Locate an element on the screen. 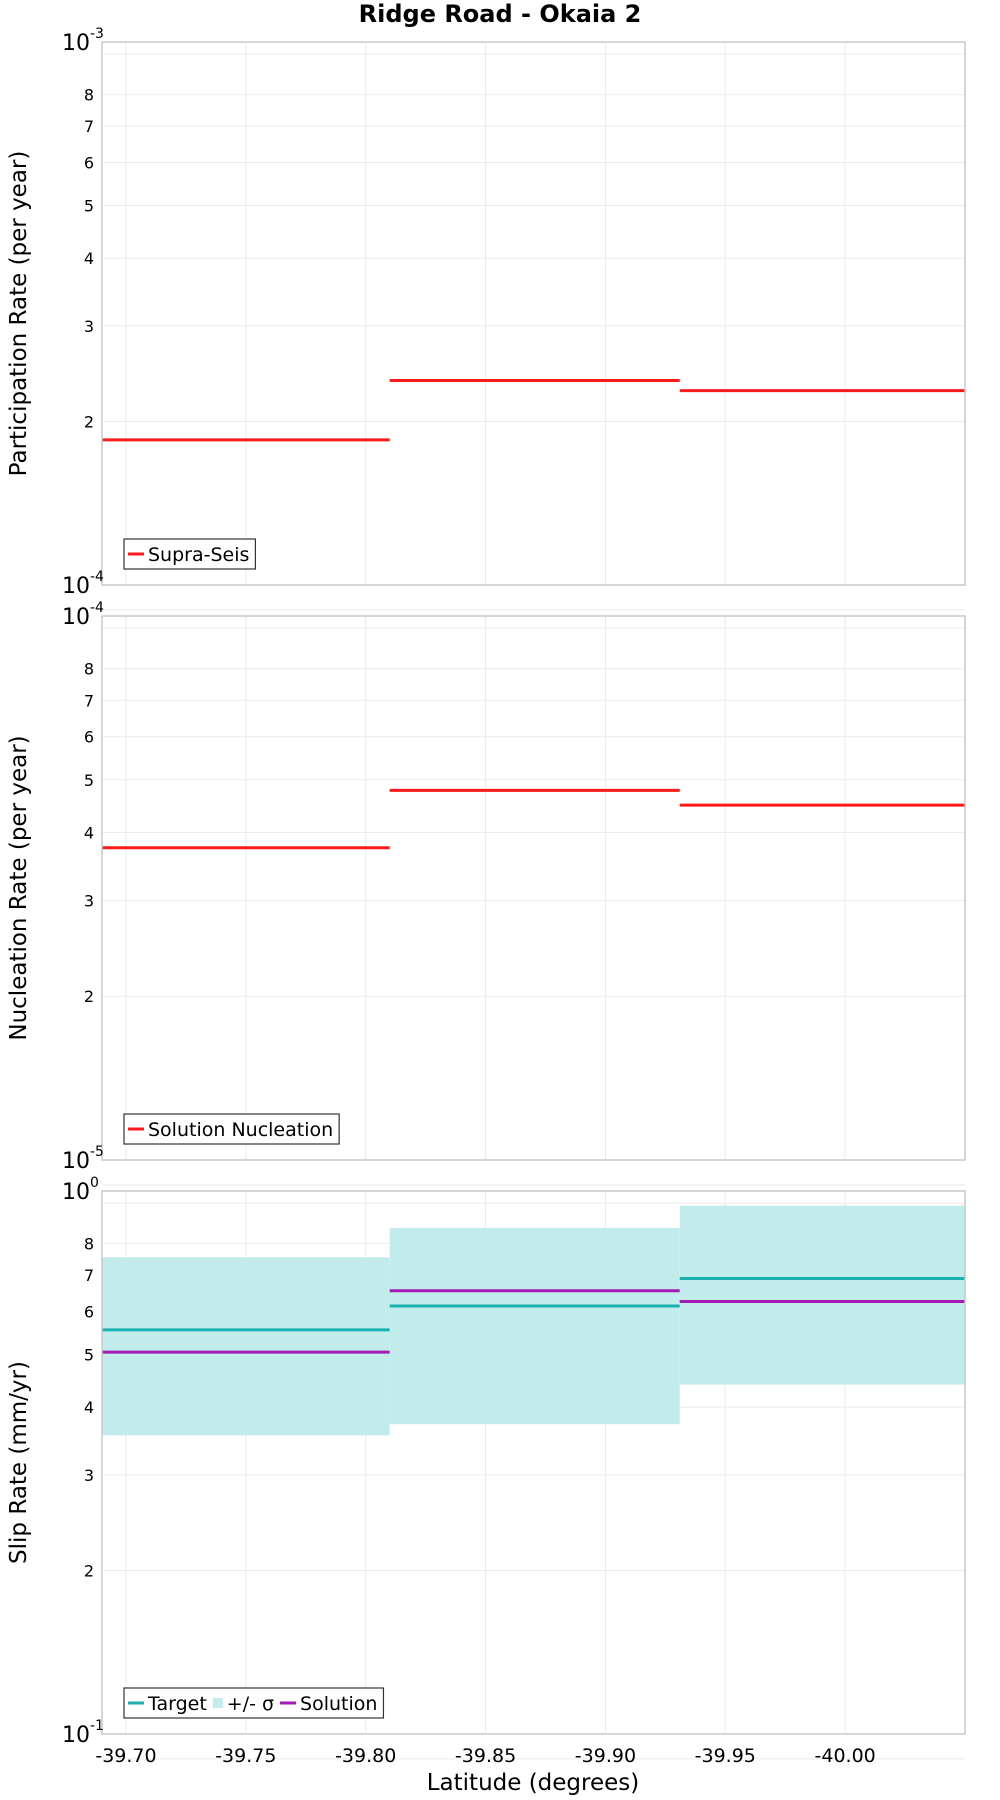 The height and width of the screenshot is (1800, 1000). x-tick-label: -39.95 is located at coordinates (725, 1756).